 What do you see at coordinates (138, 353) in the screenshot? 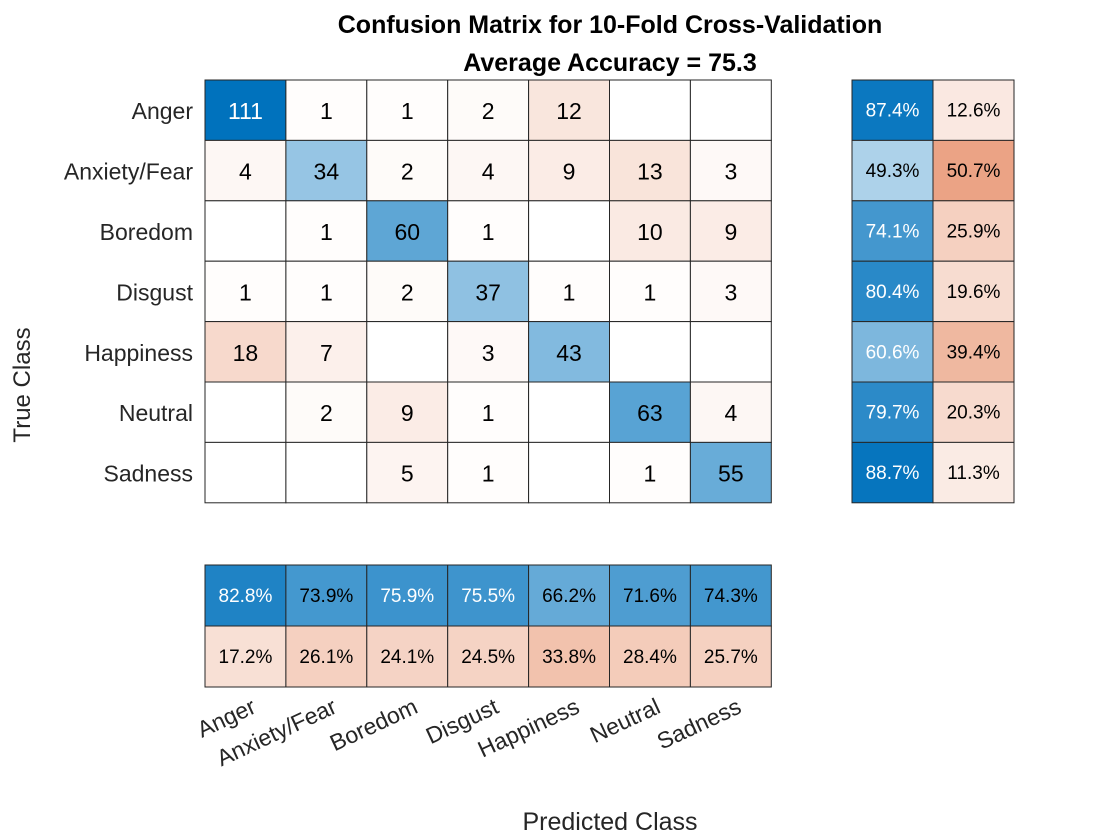
I see `row-label: Happiness` at bounding box center [138, 353].